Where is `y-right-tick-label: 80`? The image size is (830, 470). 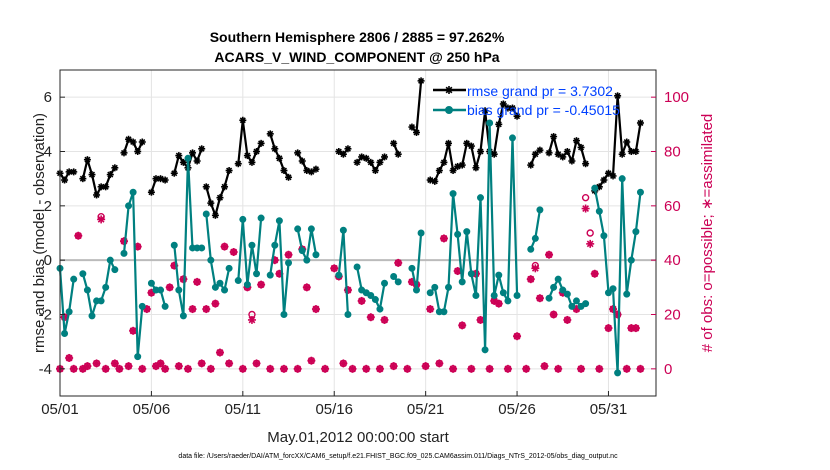
y-right-tick-label: 80 is located at coordinates (672, 152).